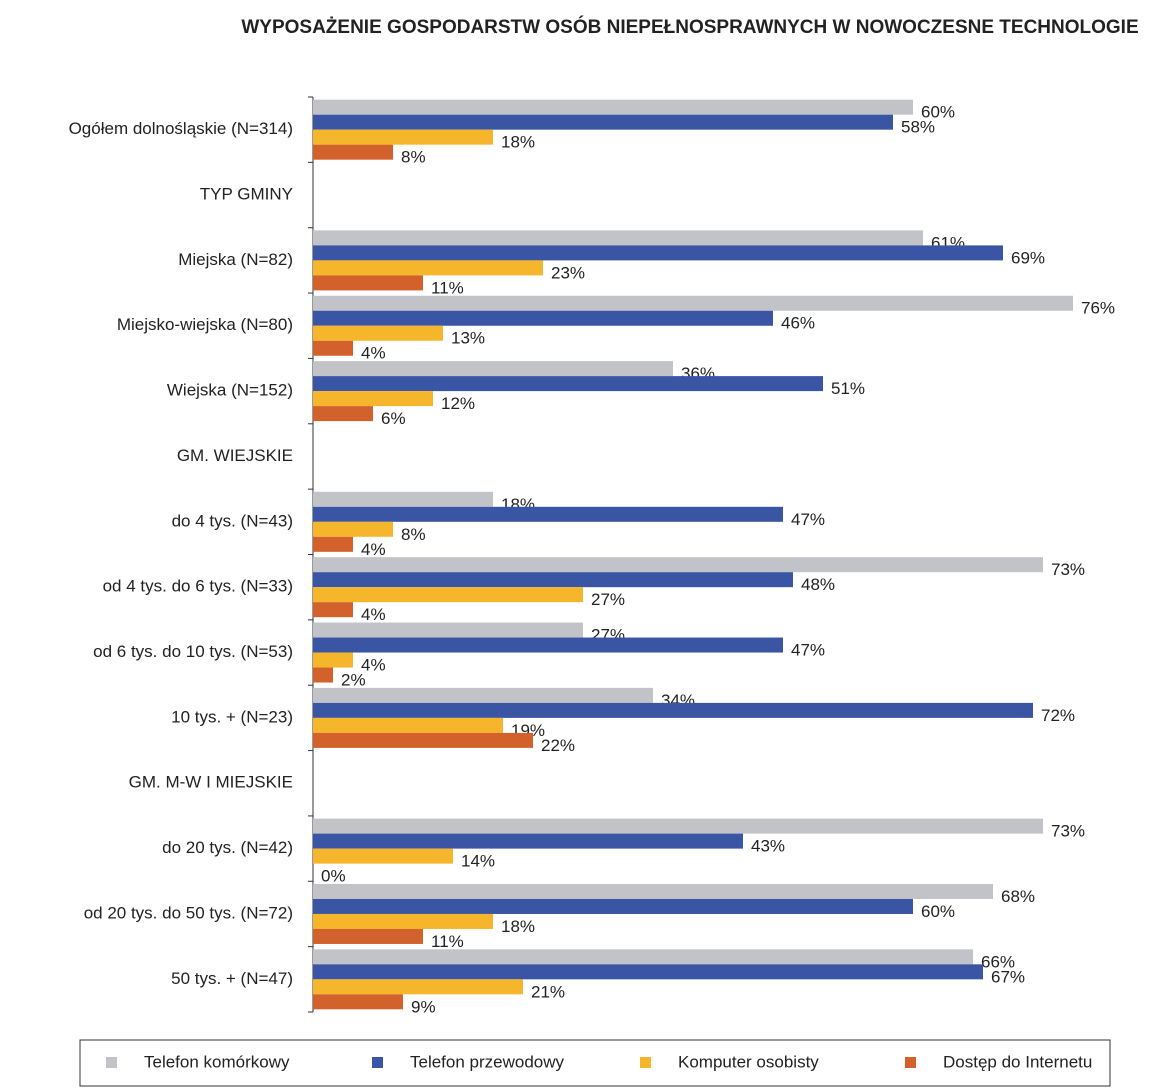  I want to click on data-label: 14%, so click(478, 861).